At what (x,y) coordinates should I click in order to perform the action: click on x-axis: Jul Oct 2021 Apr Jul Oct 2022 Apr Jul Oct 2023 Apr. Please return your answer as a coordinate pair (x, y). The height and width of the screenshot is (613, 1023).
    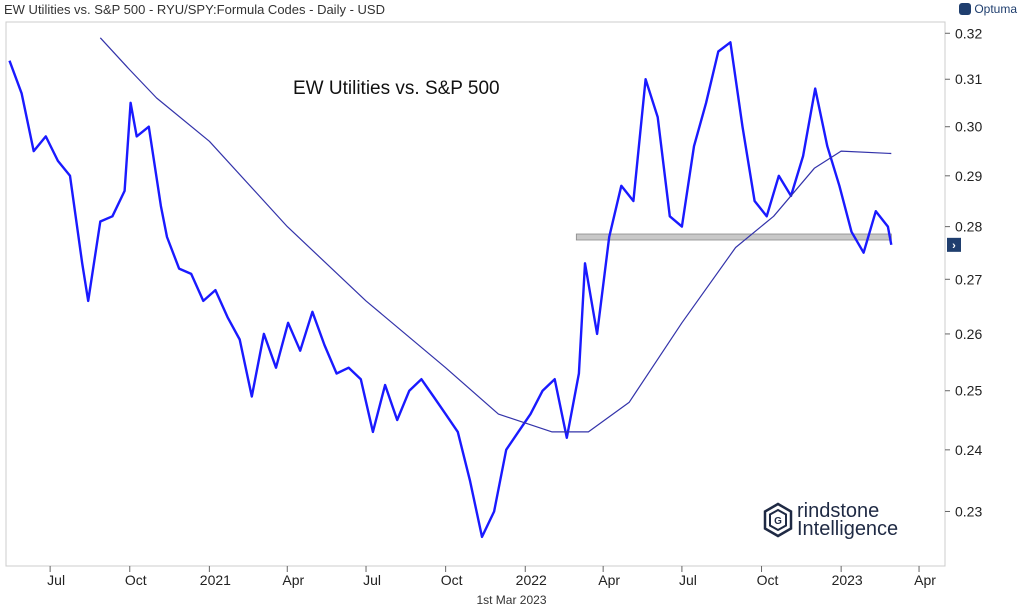
    Looking at the image, I should click on (491, 577).